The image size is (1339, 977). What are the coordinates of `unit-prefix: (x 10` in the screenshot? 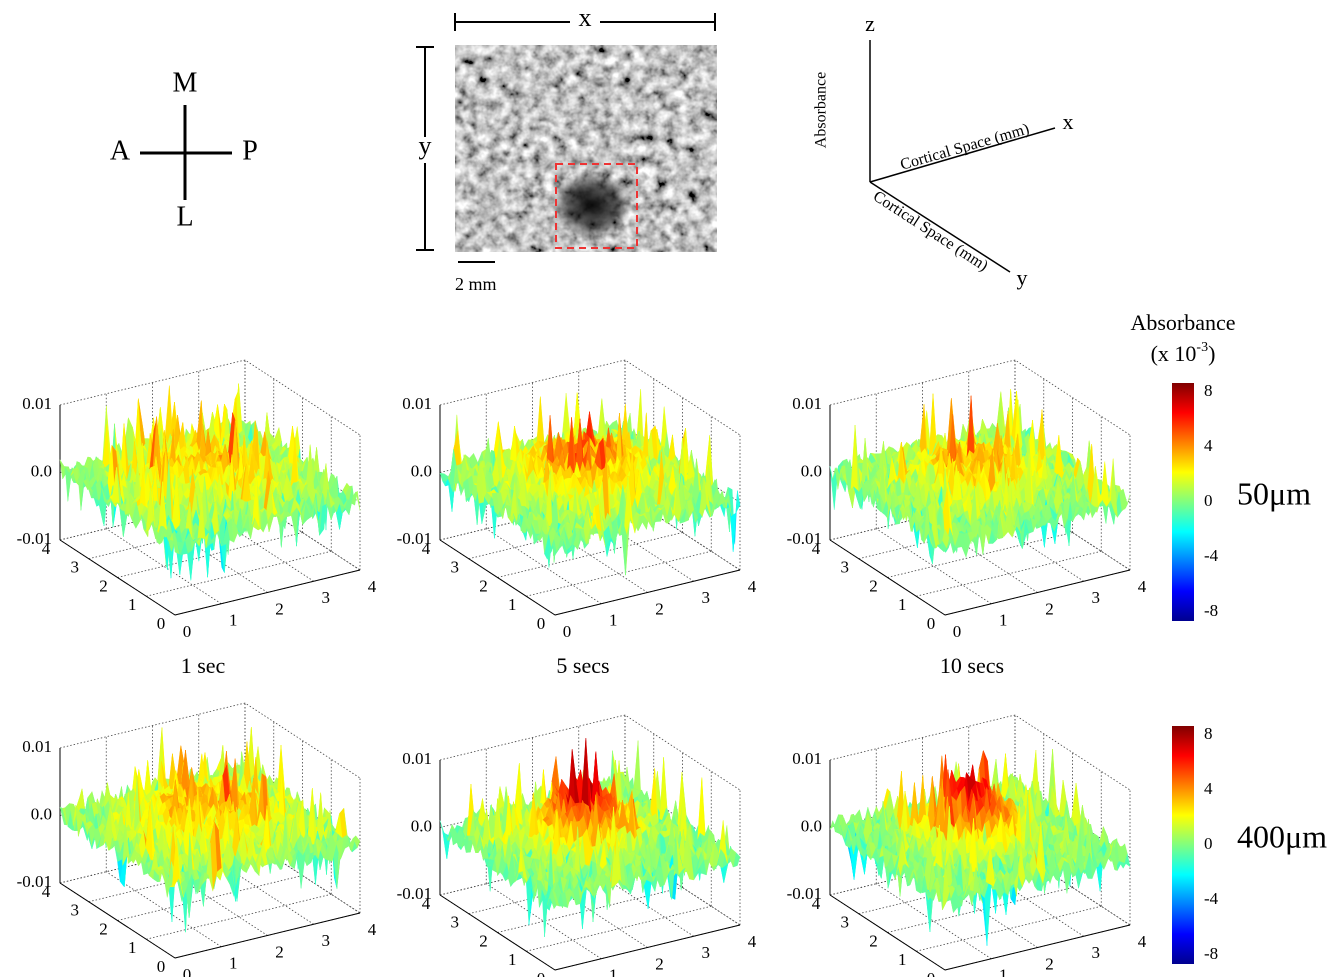 It's located at (1174, 353).